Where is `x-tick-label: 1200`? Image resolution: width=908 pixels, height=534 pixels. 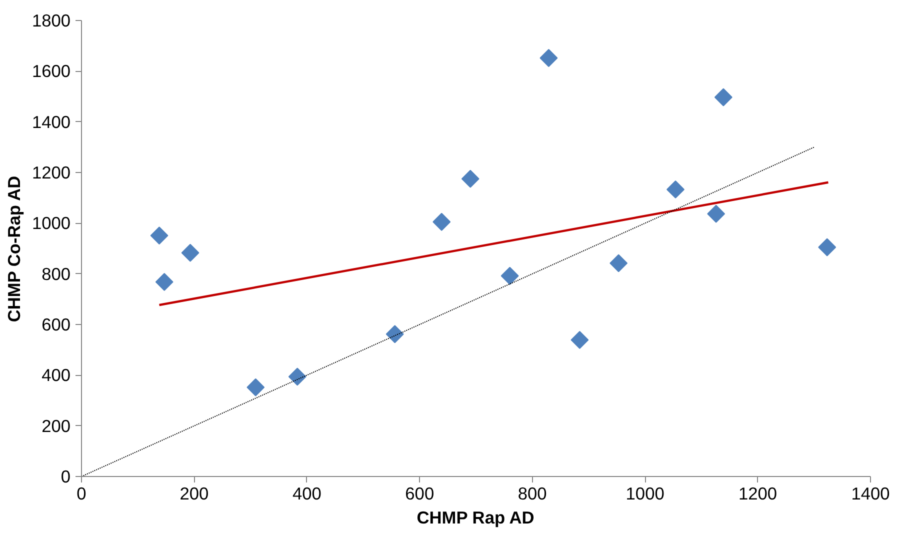
x-tick-label: 1200 is located at coordinates (758, 494).